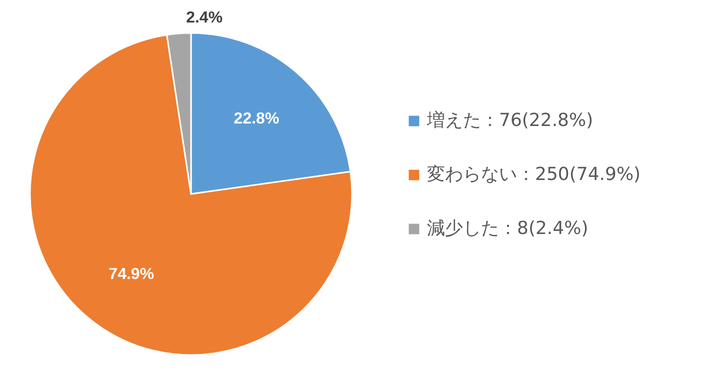 The height and width of the screenshot is (378, 710). What do you see at coordinates (204, 18) in the screenshot?
I see `data-label: 2.4%` at bounding box center [204, 18].